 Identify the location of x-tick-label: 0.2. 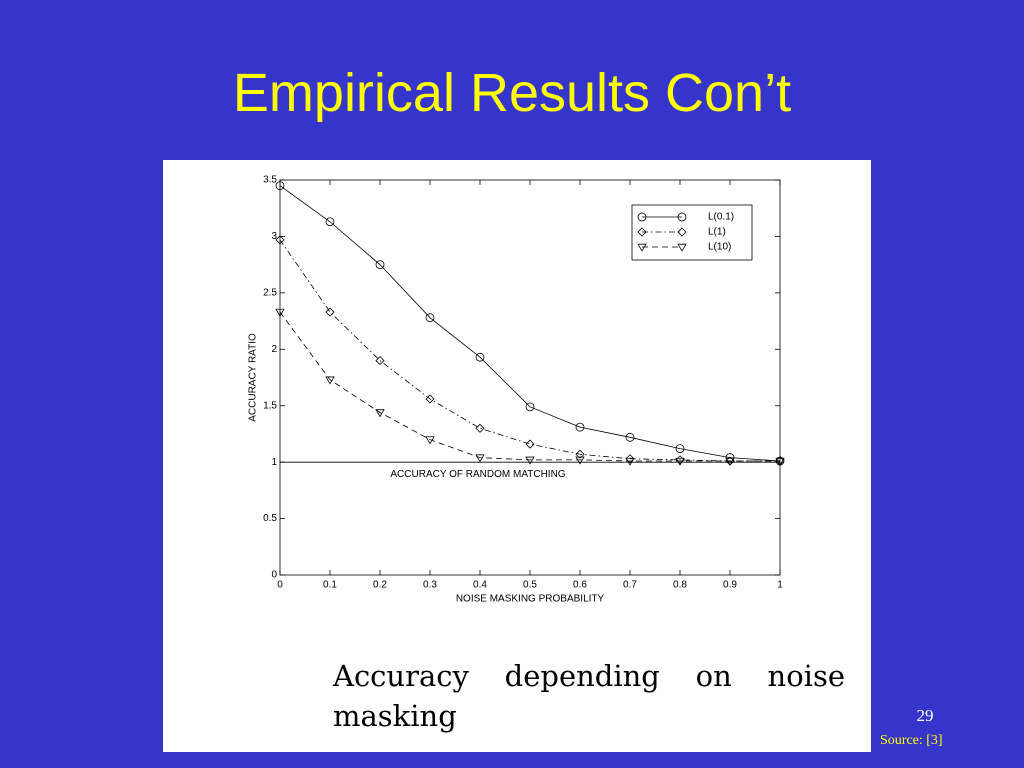
(380, 585).